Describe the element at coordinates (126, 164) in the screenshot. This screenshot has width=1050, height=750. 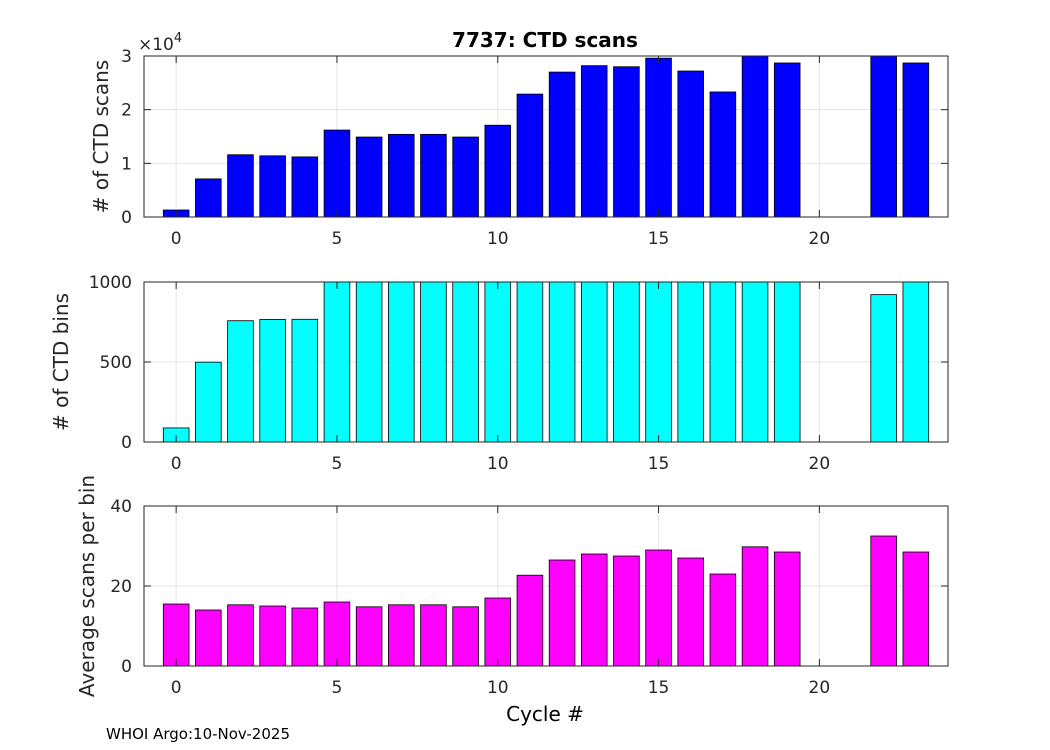
I see `y-tick-label: 1` at that location.